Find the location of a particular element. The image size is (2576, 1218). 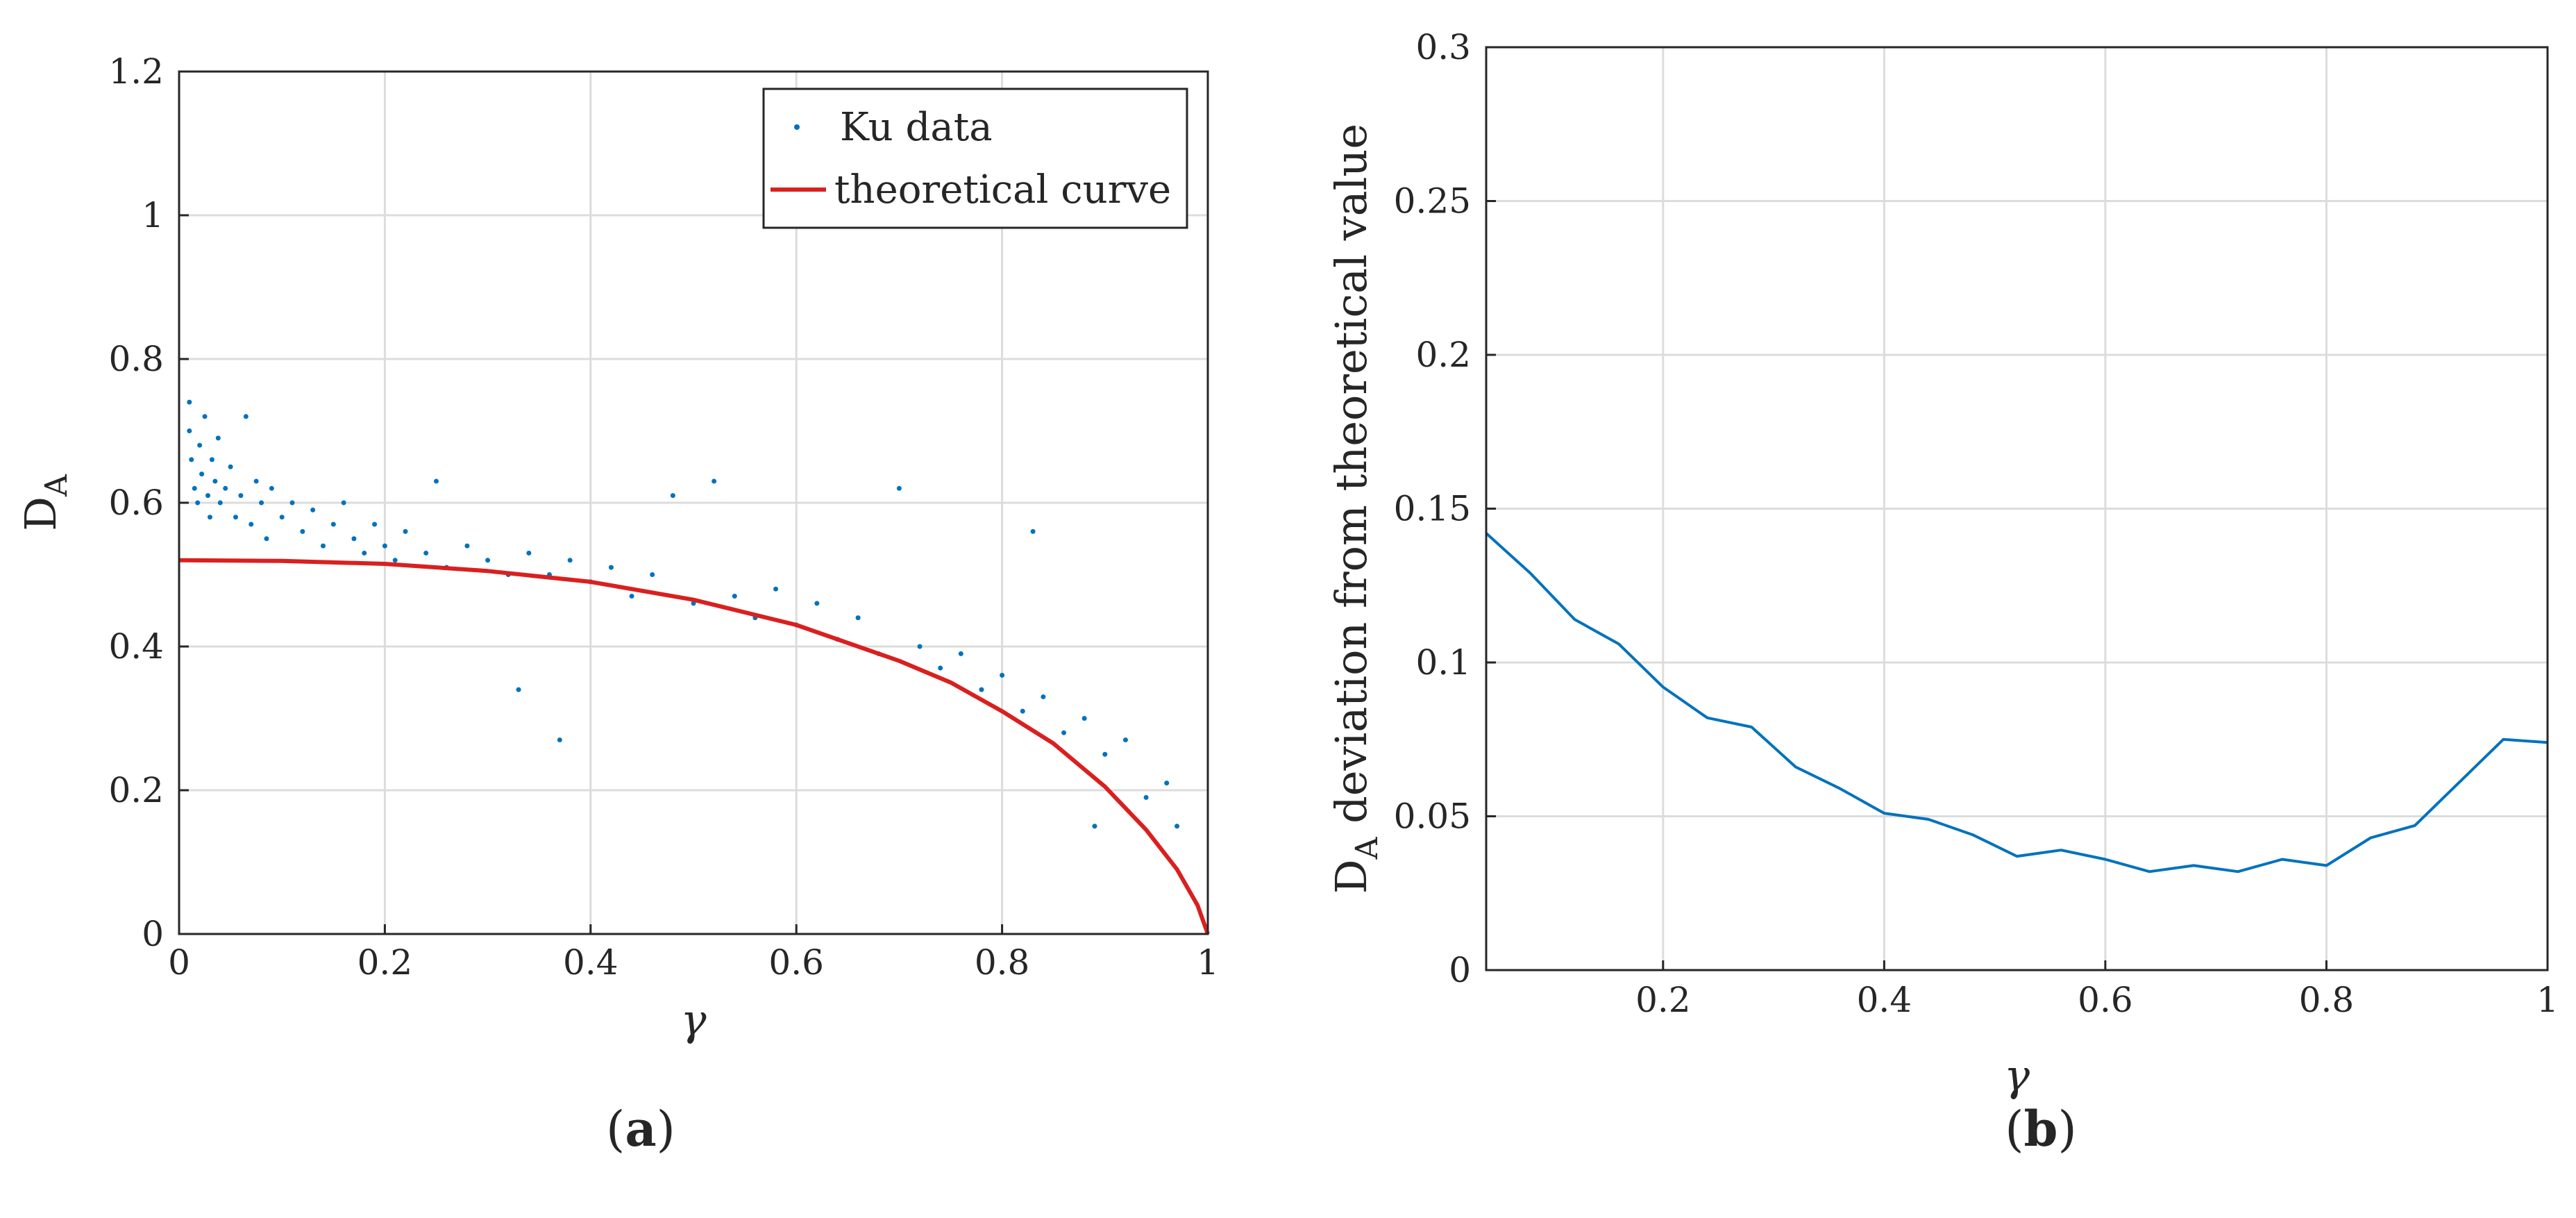

ytick-label-b-1: 0.05 is located at coordinates (1432, 816).